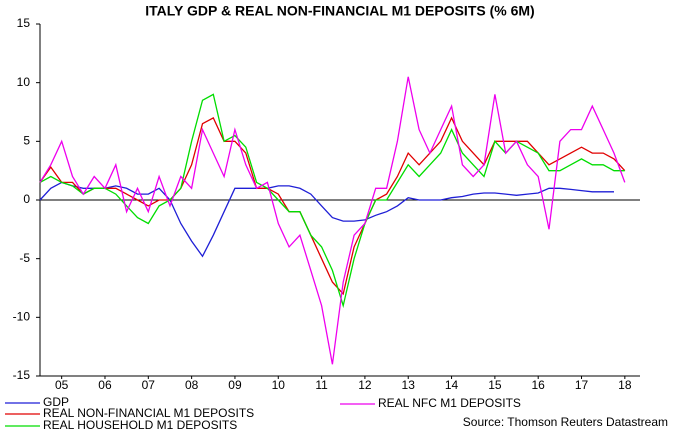 Image resolution: width=680 pixels, height=439 pixels. Describe the element at coordinates (452, 385) in the screenshot. I see `x-tick-label: 14` at that location.